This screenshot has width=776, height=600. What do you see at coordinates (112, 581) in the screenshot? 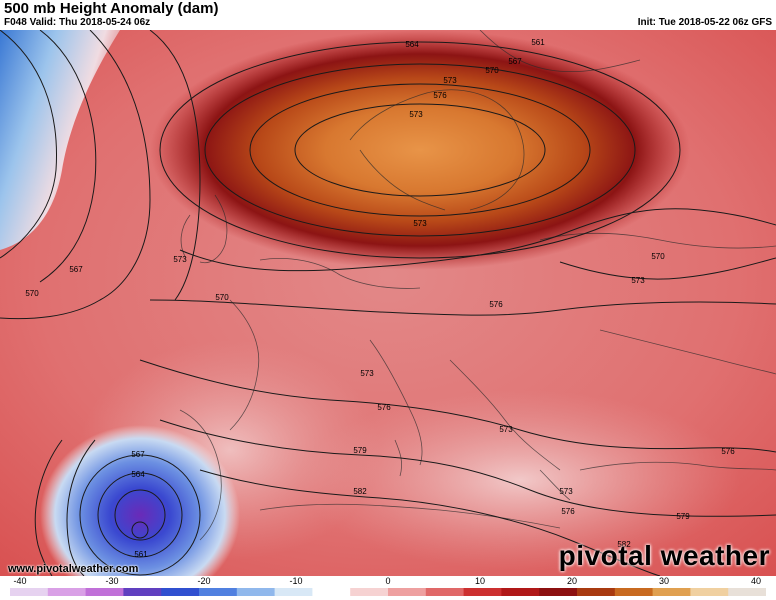
I see `colorbar-tick-label: -30` at bounding box center [112, 581].